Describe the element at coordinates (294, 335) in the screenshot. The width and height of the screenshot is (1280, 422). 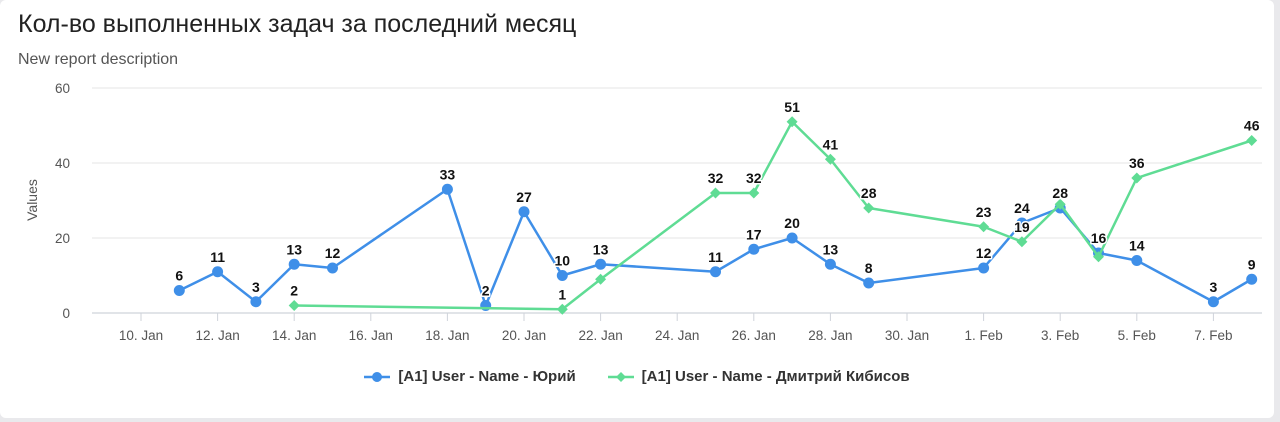
I see `x-tick-label: 14. Jan` at that location.